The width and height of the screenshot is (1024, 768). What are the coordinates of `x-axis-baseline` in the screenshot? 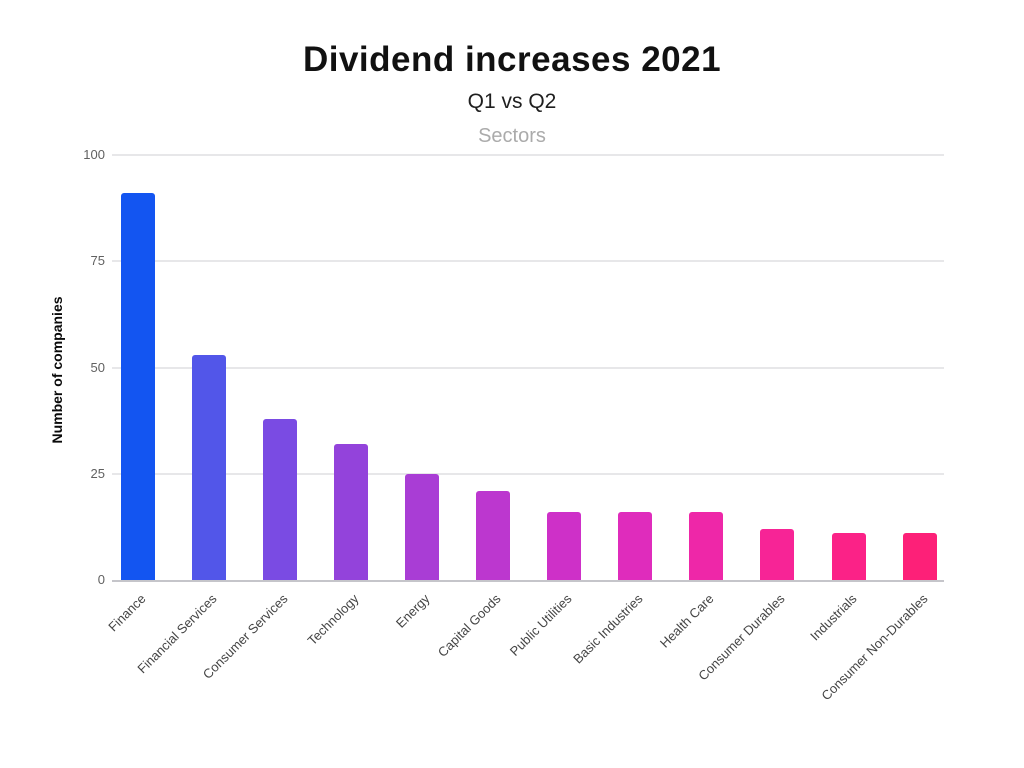 It's located at (528, 581).